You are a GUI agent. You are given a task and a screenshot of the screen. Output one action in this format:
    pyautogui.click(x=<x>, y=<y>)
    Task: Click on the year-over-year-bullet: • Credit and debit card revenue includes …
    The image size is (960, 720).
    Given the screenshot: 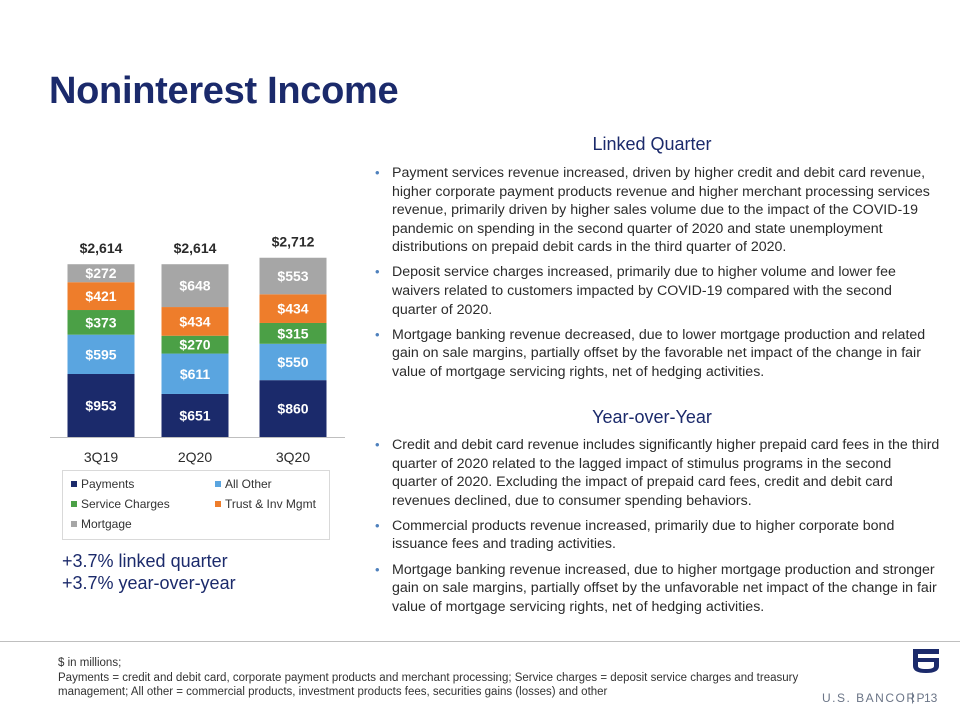 What is the action you would take?
    pyautogui.click(x=657, y=473)
    